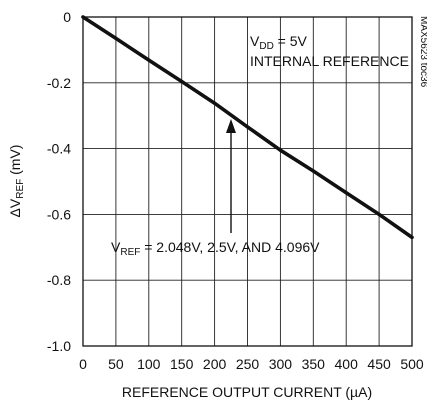 This screenshot has height=406, width=427. What do you see at coordinates (379, 364) in the screenshot?
I see `x-tick-label: 450` at bounding box center [379, 364].